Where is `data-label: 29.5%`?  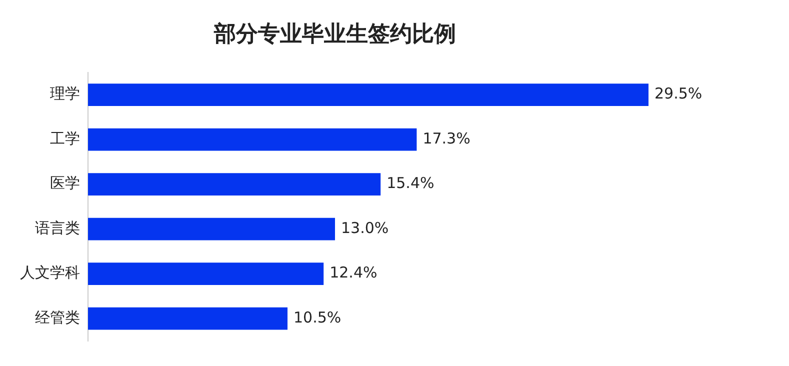
data-label: 29.5% is located at coordinates (678, 93).